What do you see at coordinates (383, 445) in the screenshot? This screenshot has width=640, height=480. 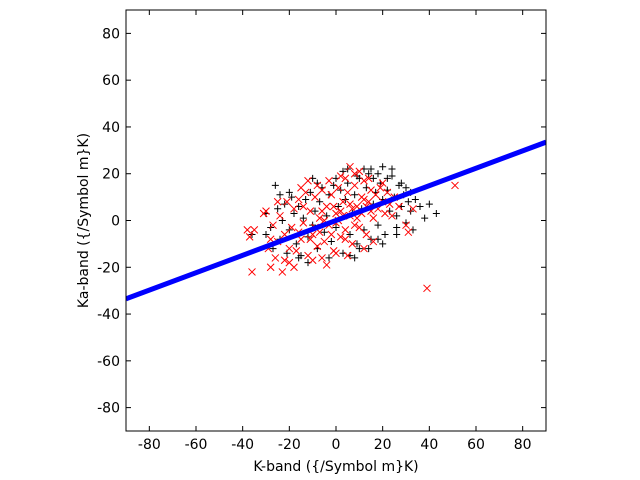 I see `x-tick-label: 20` at bounding box center [383, 445].